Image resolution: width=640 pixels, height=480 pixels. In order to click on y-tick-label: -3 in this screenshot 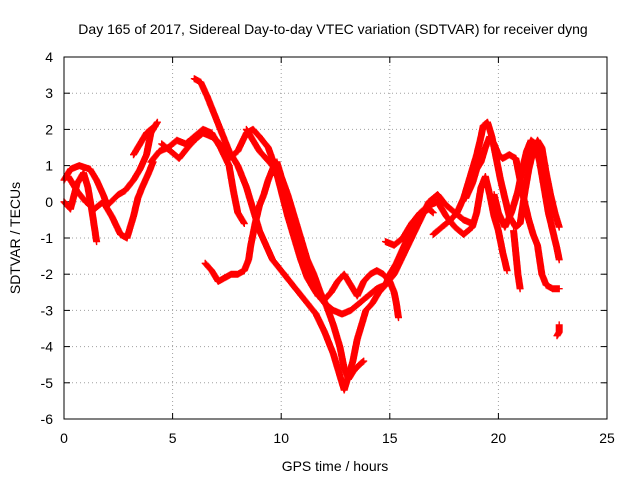, I will do `click(47, 310)`.